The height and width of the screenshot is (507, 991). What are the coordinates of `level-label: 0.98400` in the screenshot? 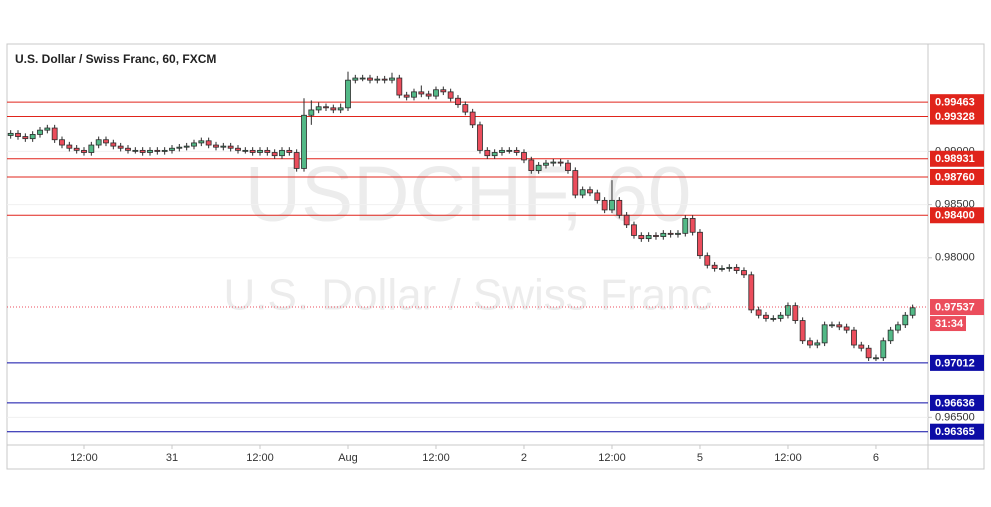 It's located at (955, 216).